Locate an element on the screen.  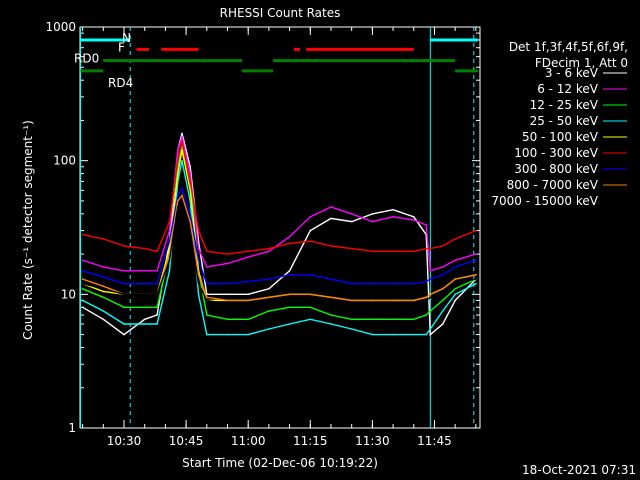
legend-label: 7000 - 15000 keV is located at coordinates (544, 201).